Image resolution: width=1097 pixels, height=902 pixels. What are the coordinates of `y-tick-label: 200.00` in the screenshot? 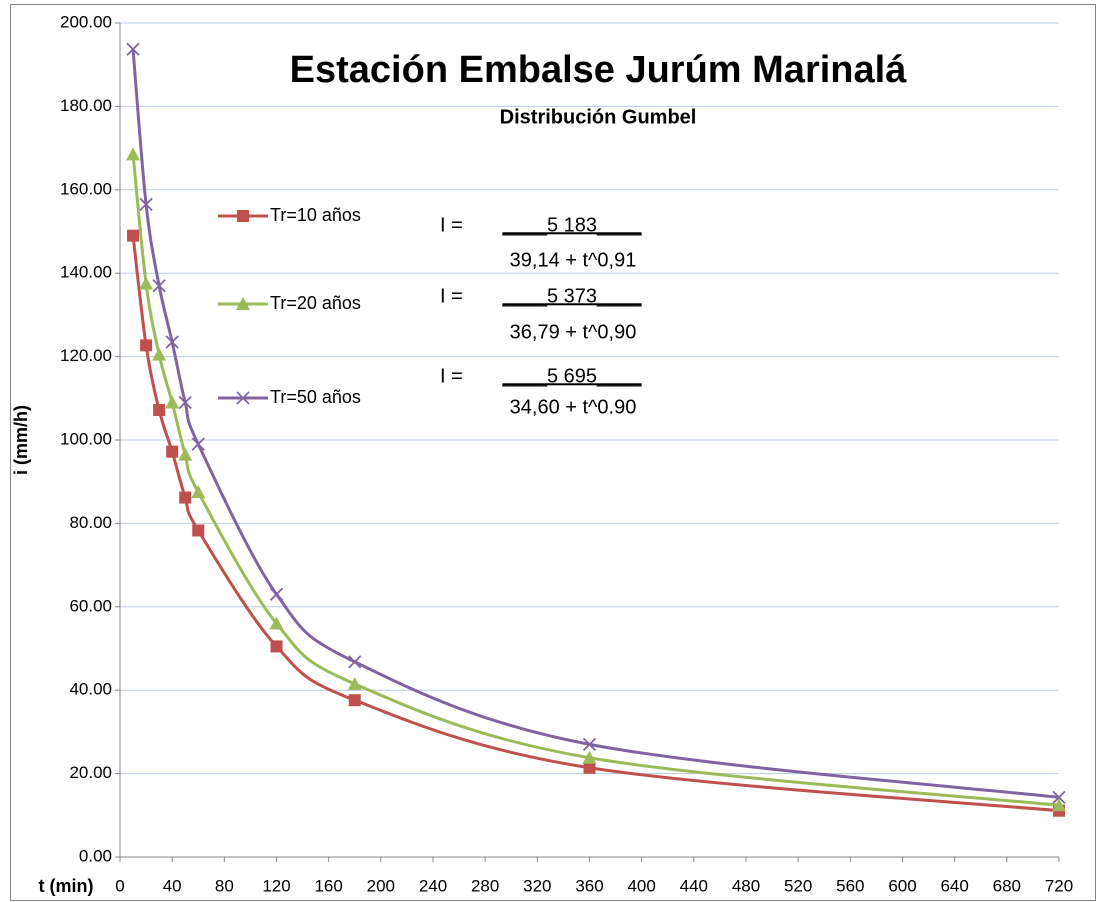 It's located at (86, 21).